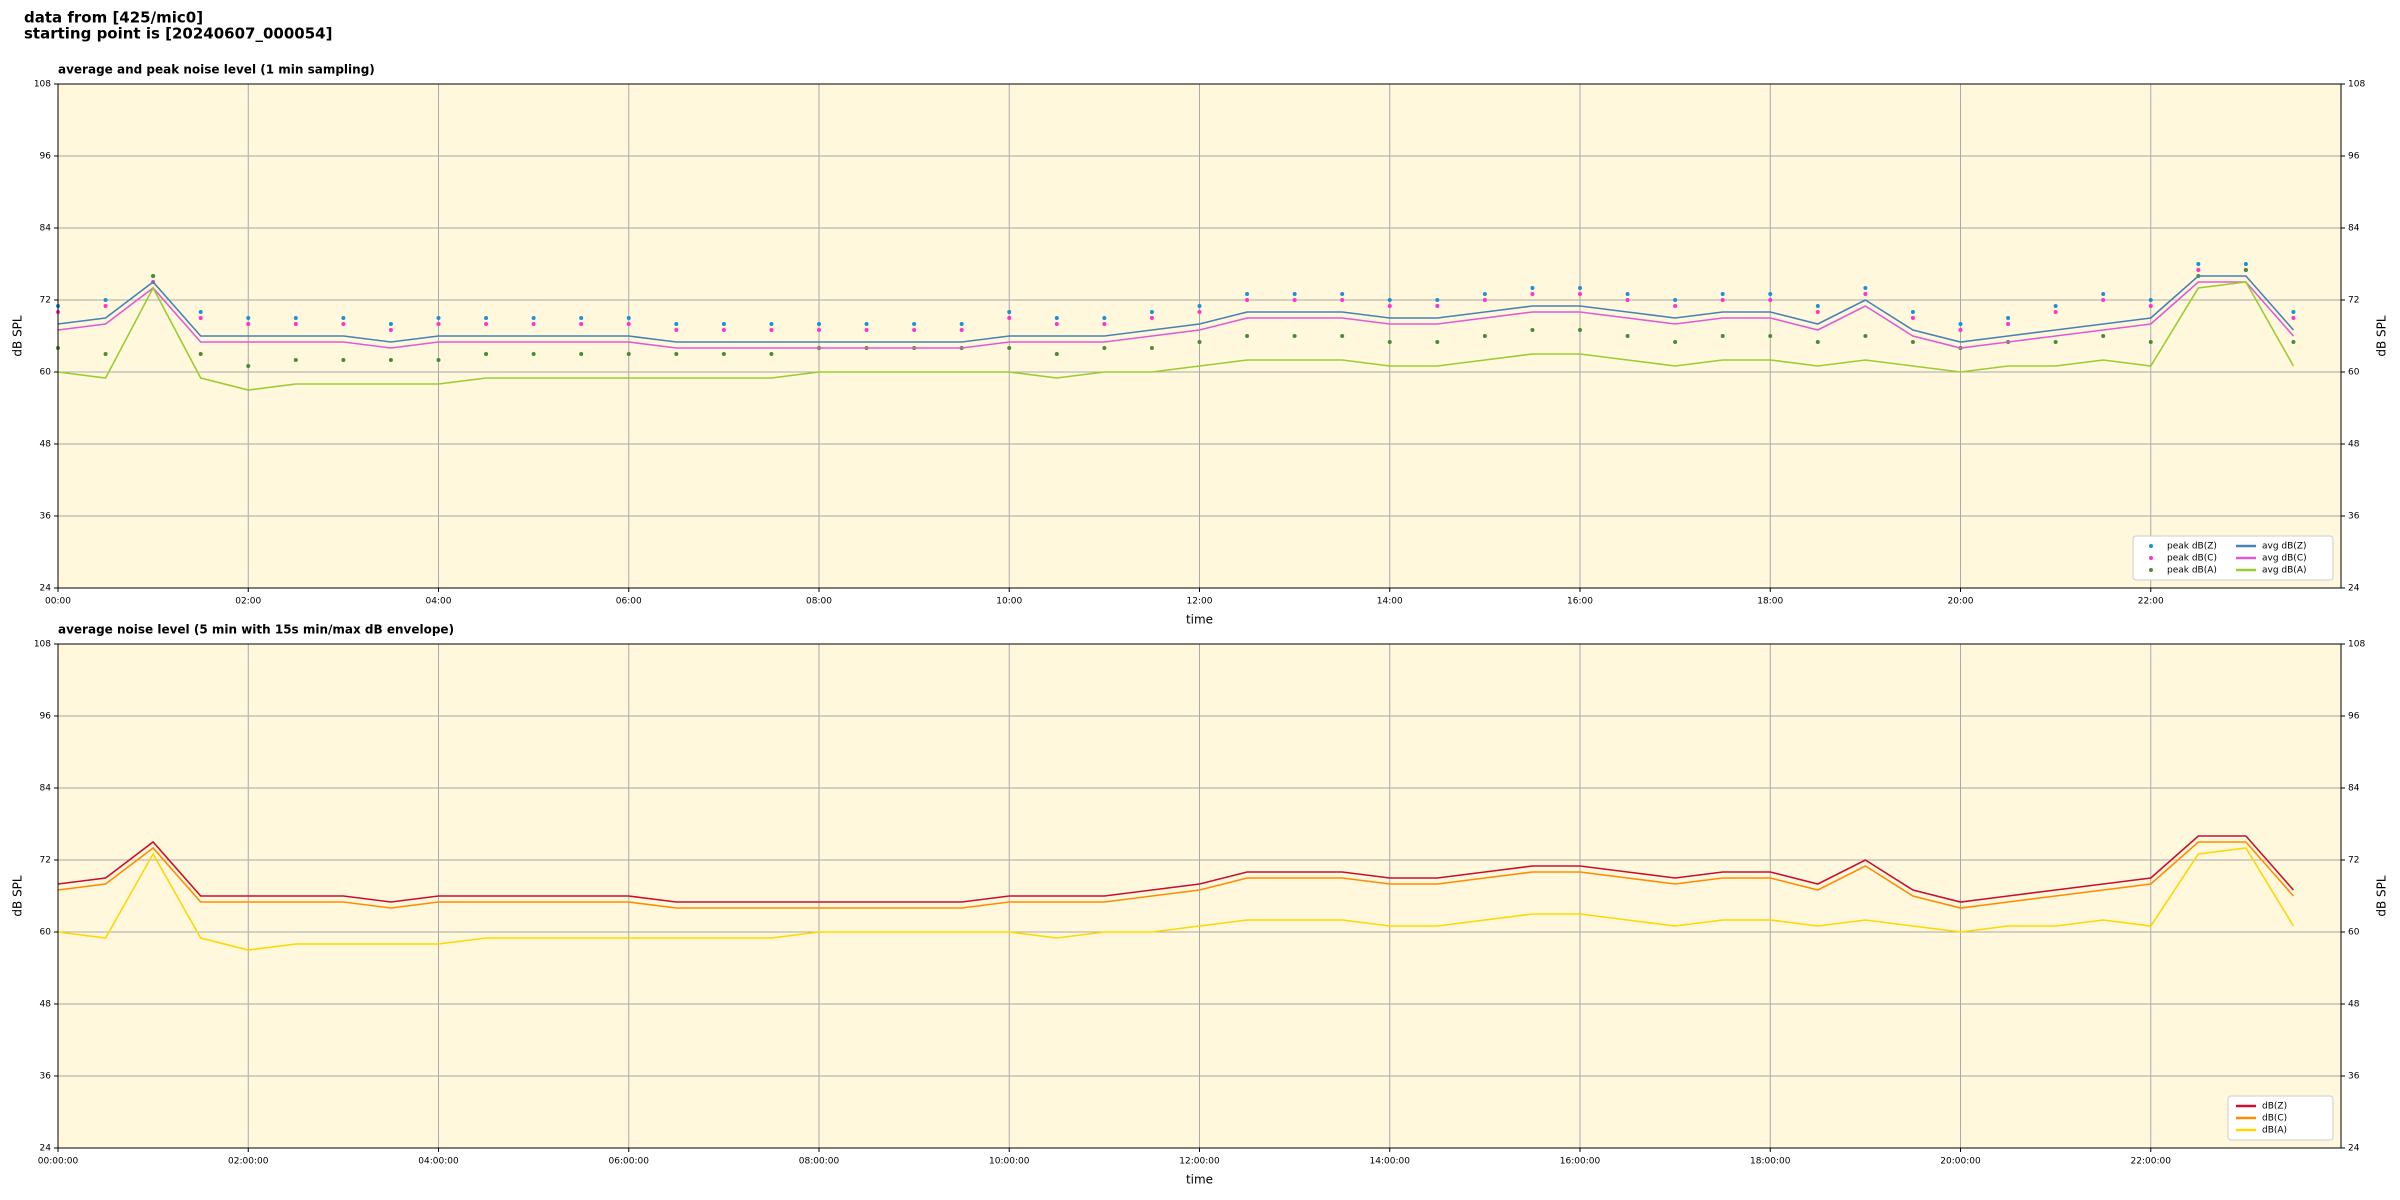 The height and width of the screenshot is (1200, 2400). Describe the element at coordinates (2356, 645) in the screenshot. I see `y-tick-label: 108` at that location.